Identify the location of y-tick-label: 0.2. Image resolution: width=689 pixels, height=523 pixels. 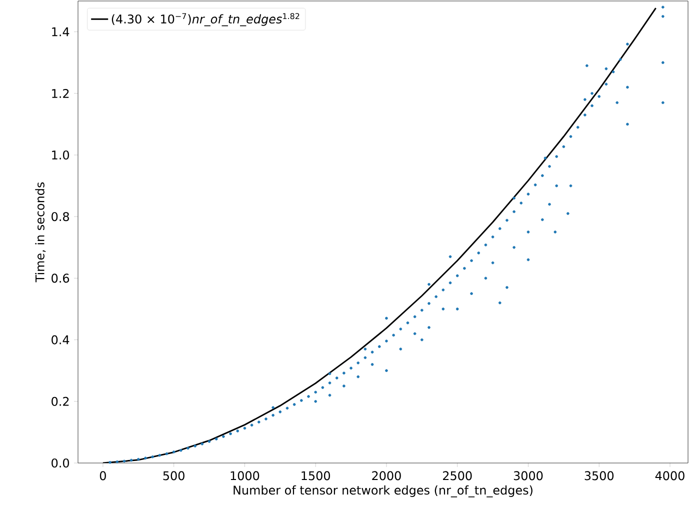
(60, 401).